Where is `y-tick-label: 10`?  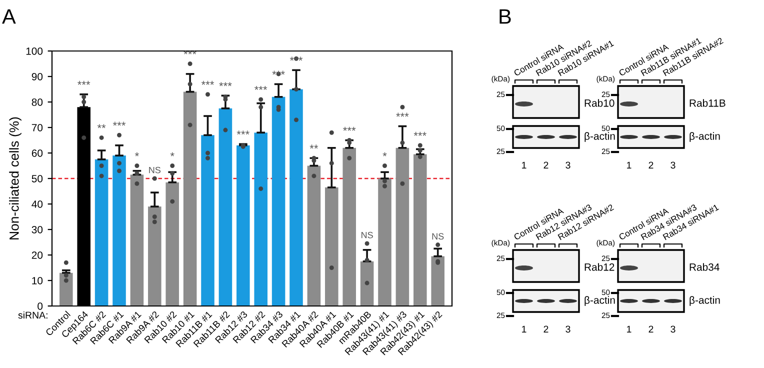
y-tick-label: 10 is located at coordinates (37, 280).